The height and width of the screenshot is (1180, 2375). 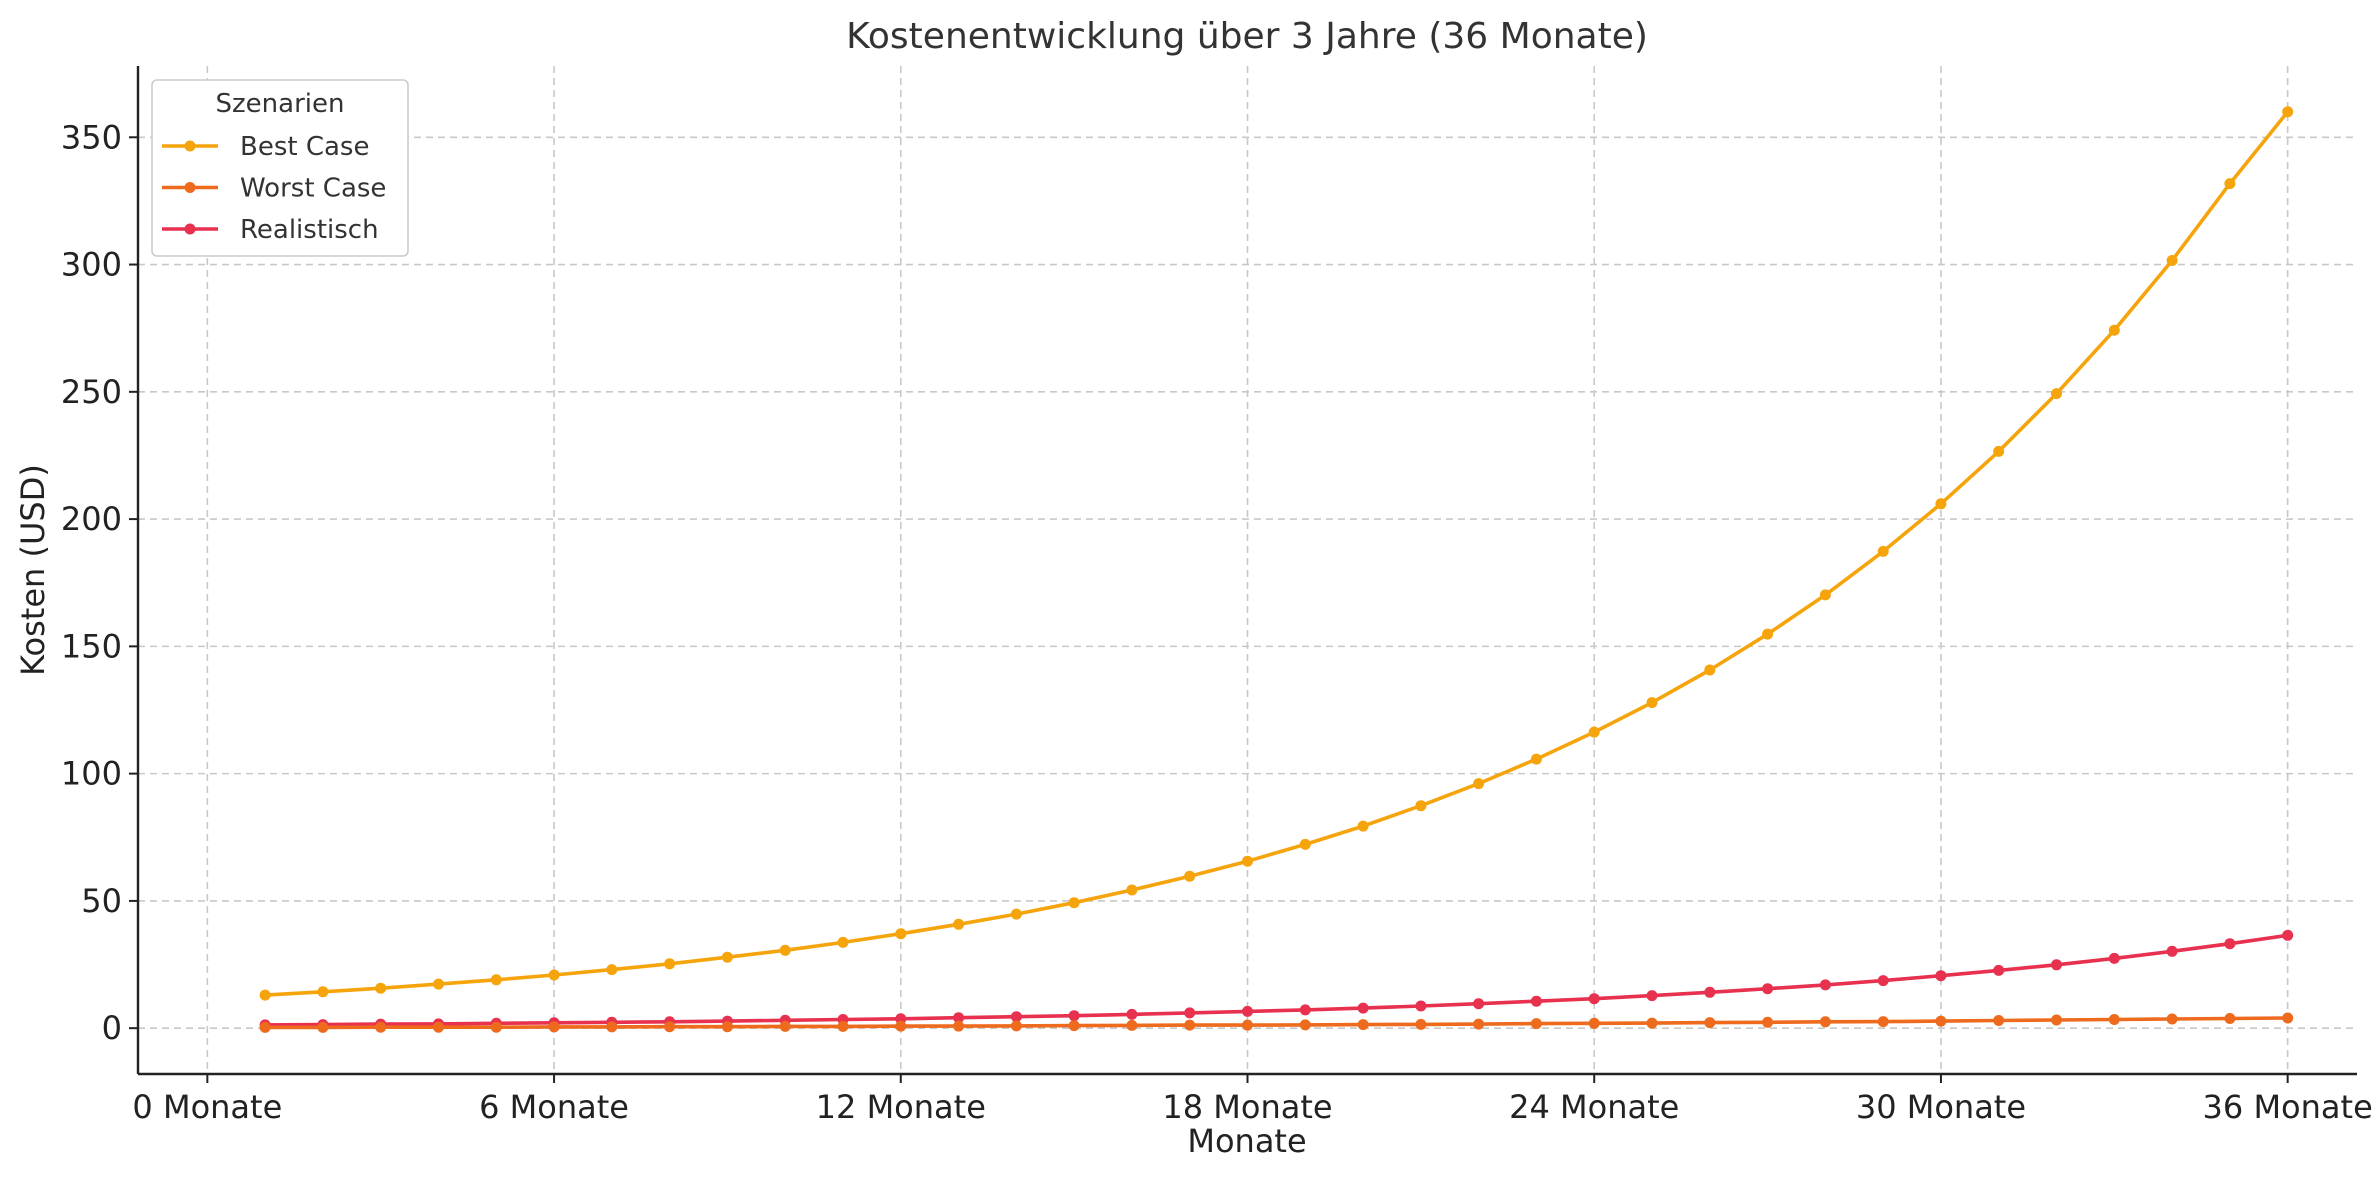 What do you see at coordinates (313, 189) in the screenshot?
I see `legend-label-worst-case: Worst Case` at bounding box center [313, 189].